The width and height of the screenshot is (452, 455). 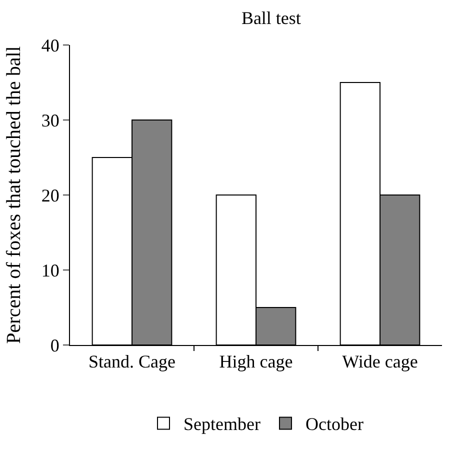 What do you see at coordinates (55, 345) in the screenshot?
I see `y-tick-label: 0` at bounding box center [55, 345].